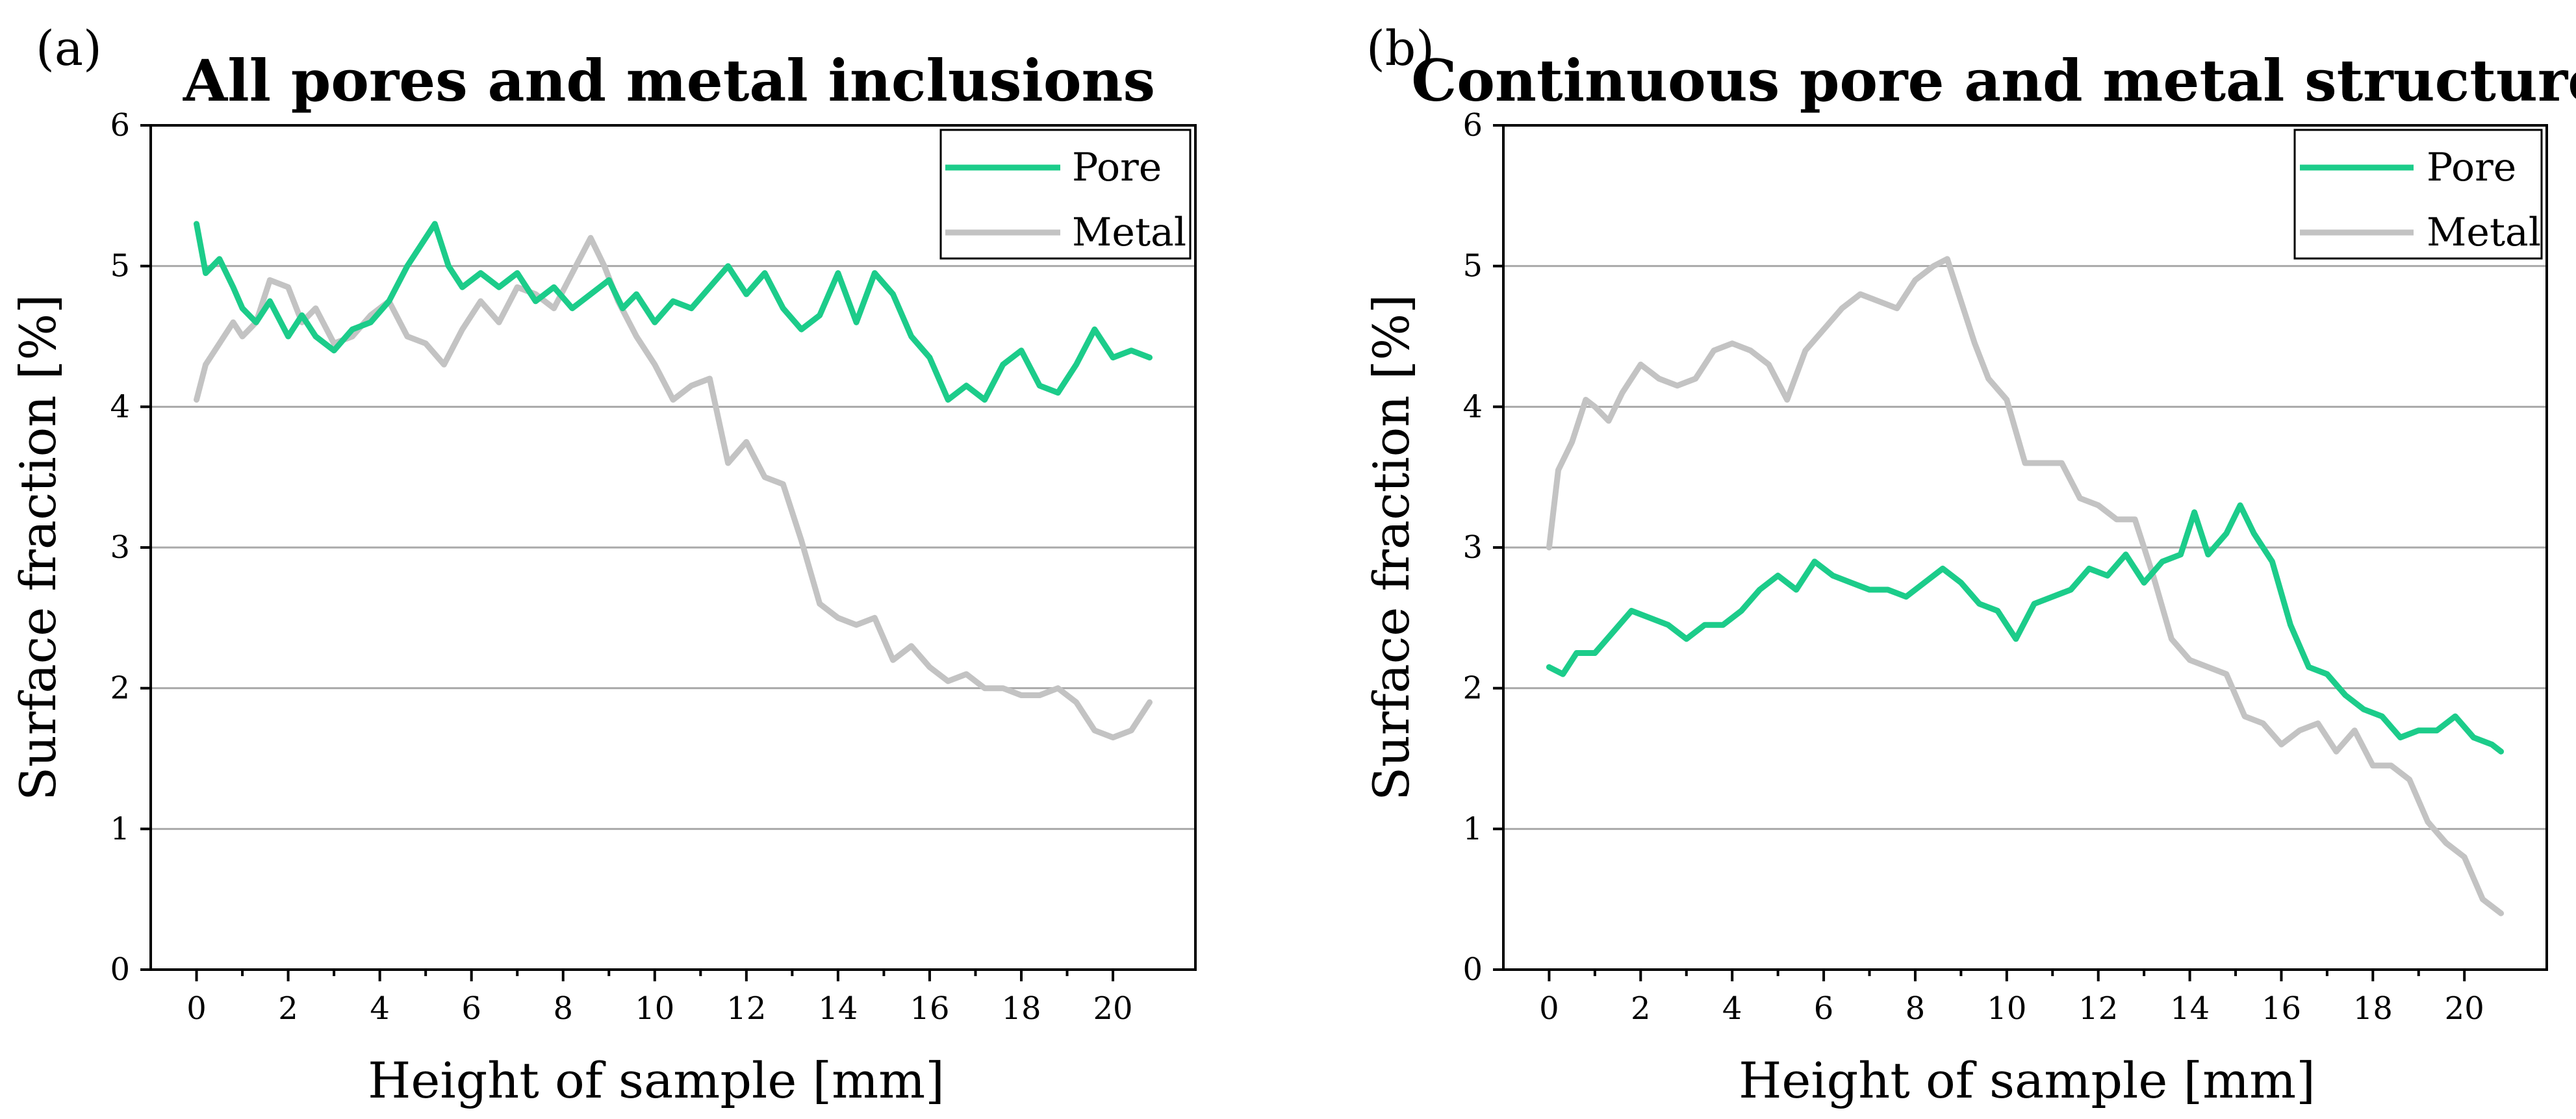 This screenshot has height=1119, width=2576. I want to click on panel-label-a: (a), so click(69, 49).